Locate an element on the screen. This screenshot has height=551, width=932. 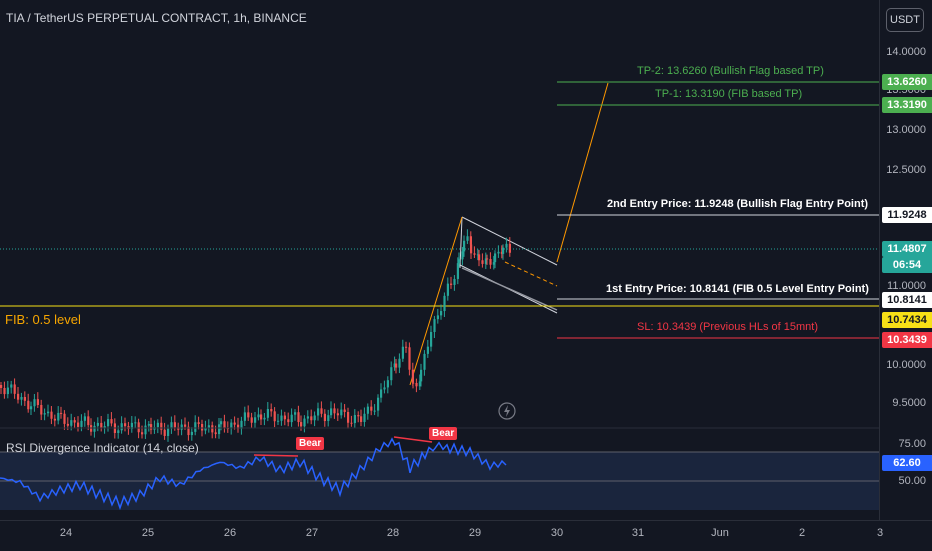
rsi-current-tag: 62.60 is located at coordinates (907, 463).